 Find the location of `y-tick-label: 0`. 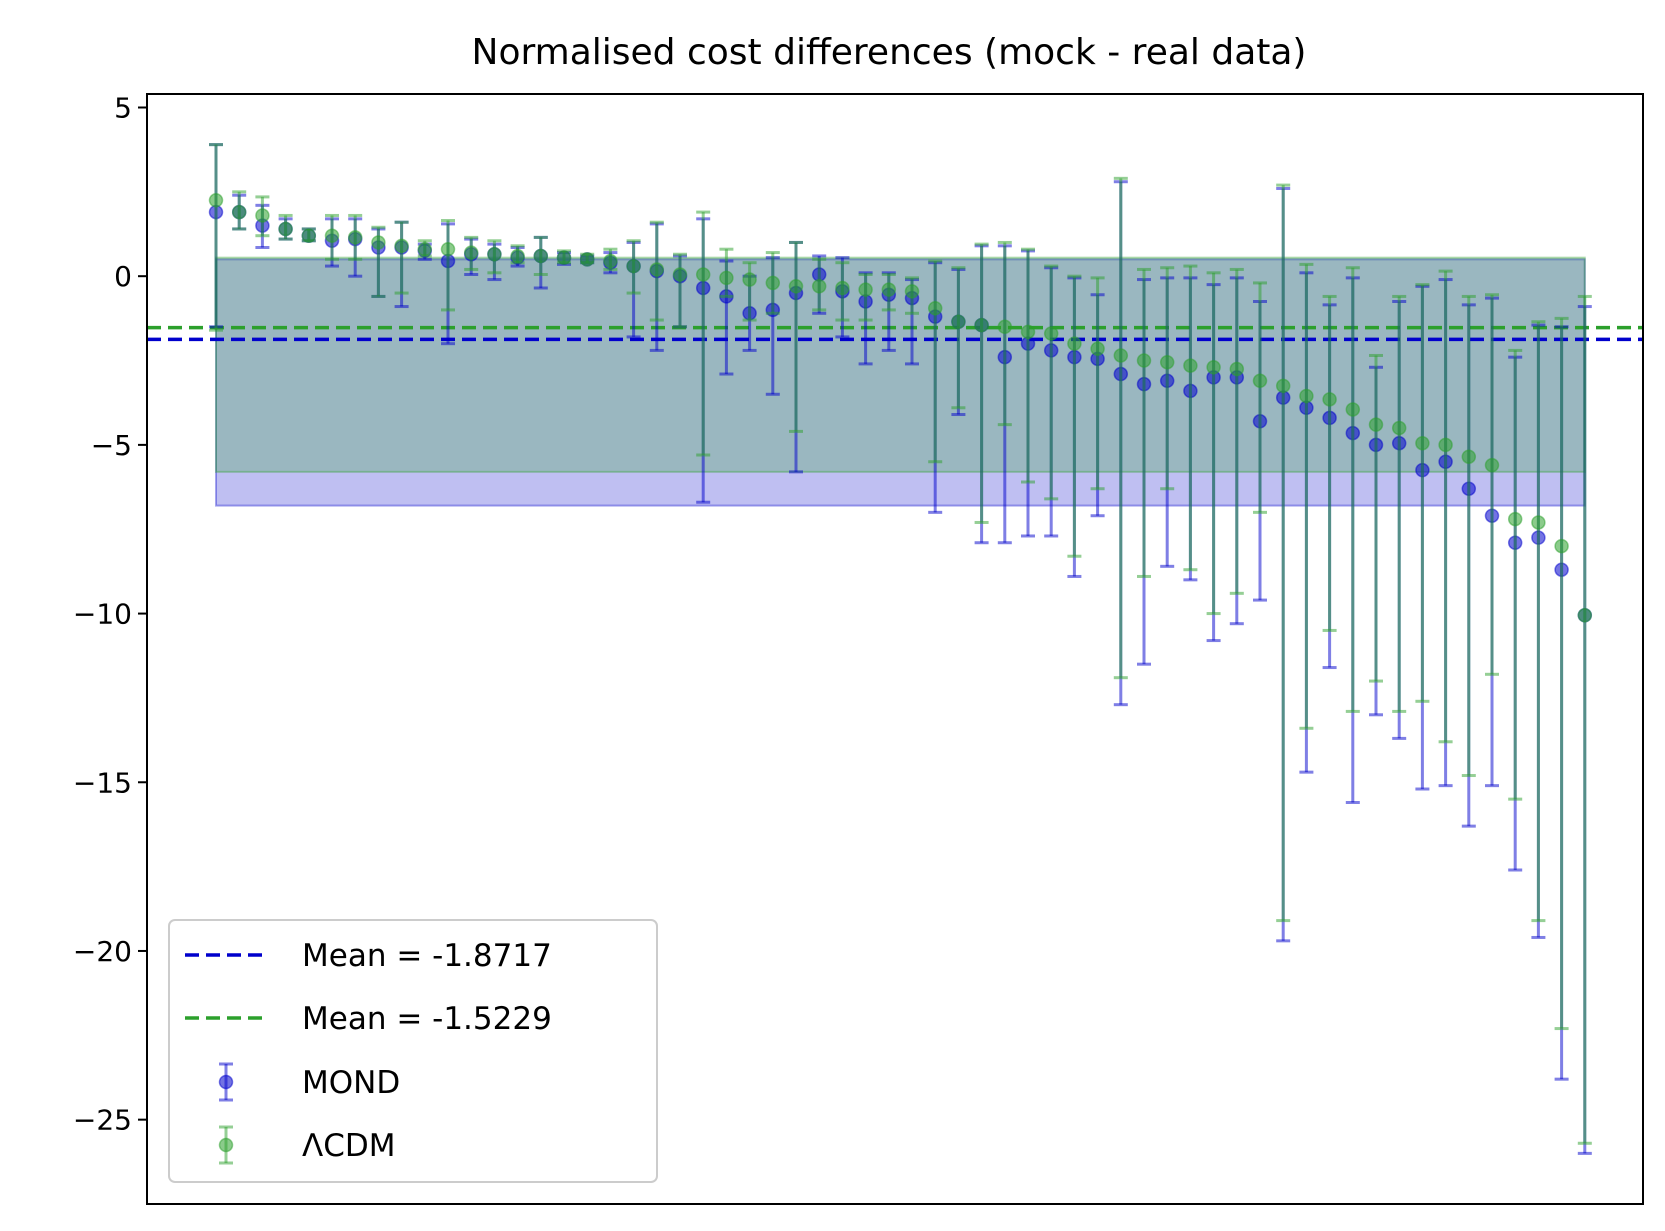

y-tick-label: 0 is located at coordinates (123, 276).